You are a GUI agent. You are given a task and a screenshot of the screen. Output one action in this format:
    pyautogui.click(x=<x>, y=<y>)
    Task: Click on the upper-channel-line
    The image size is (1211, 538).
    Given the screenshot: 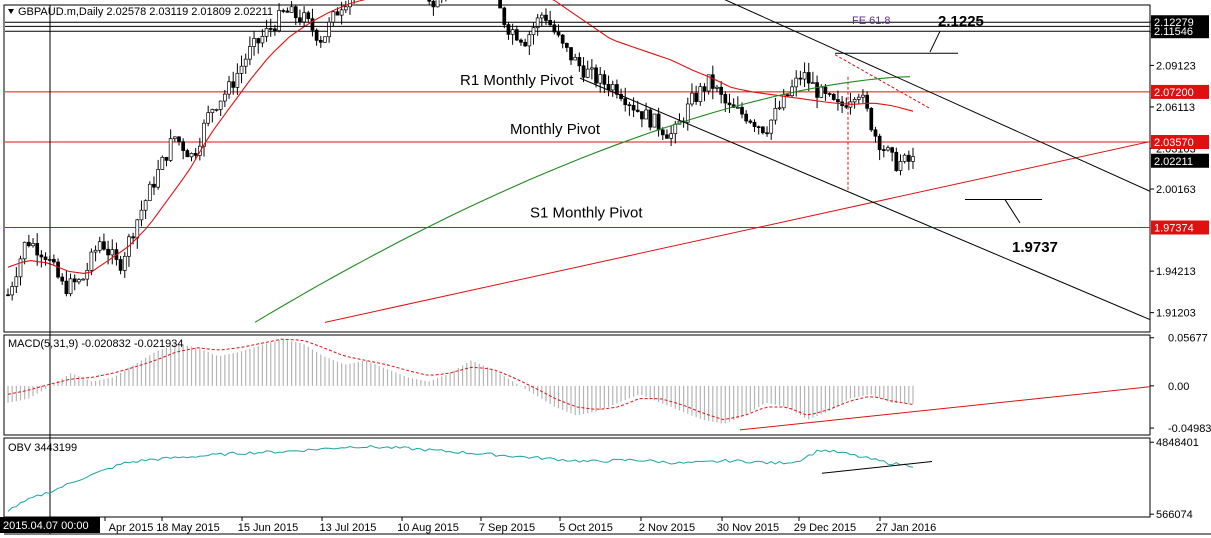 What is the action you would take?
    pyautogui.click(x=937, y=96)
    